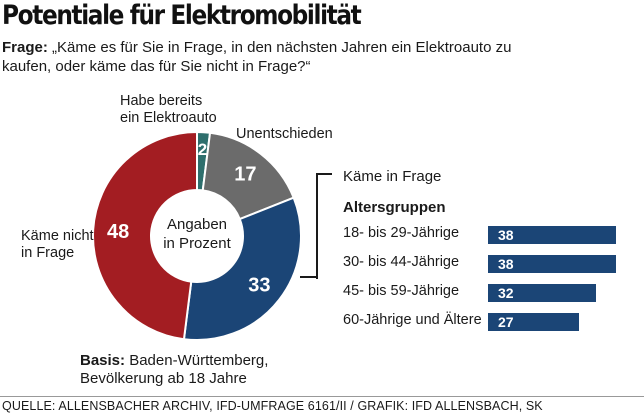 The width and height of the screenshot is (644, 417). Describe the element at coordinates (324, 226) in the screenshot. I see `bracket` at that location.